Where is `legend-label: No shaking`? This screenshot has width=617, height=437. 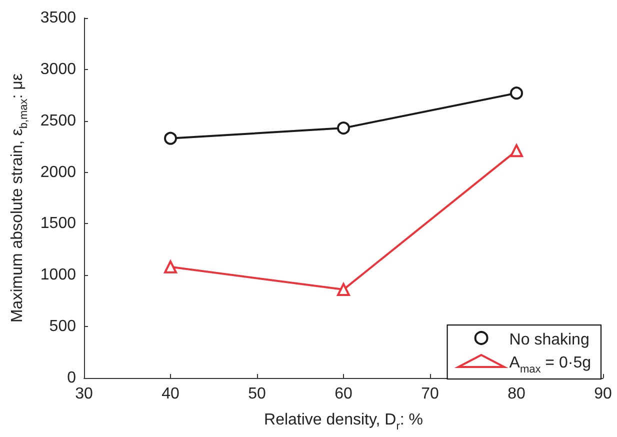
legend-label: No shaking is located at coordinates (549, 340).